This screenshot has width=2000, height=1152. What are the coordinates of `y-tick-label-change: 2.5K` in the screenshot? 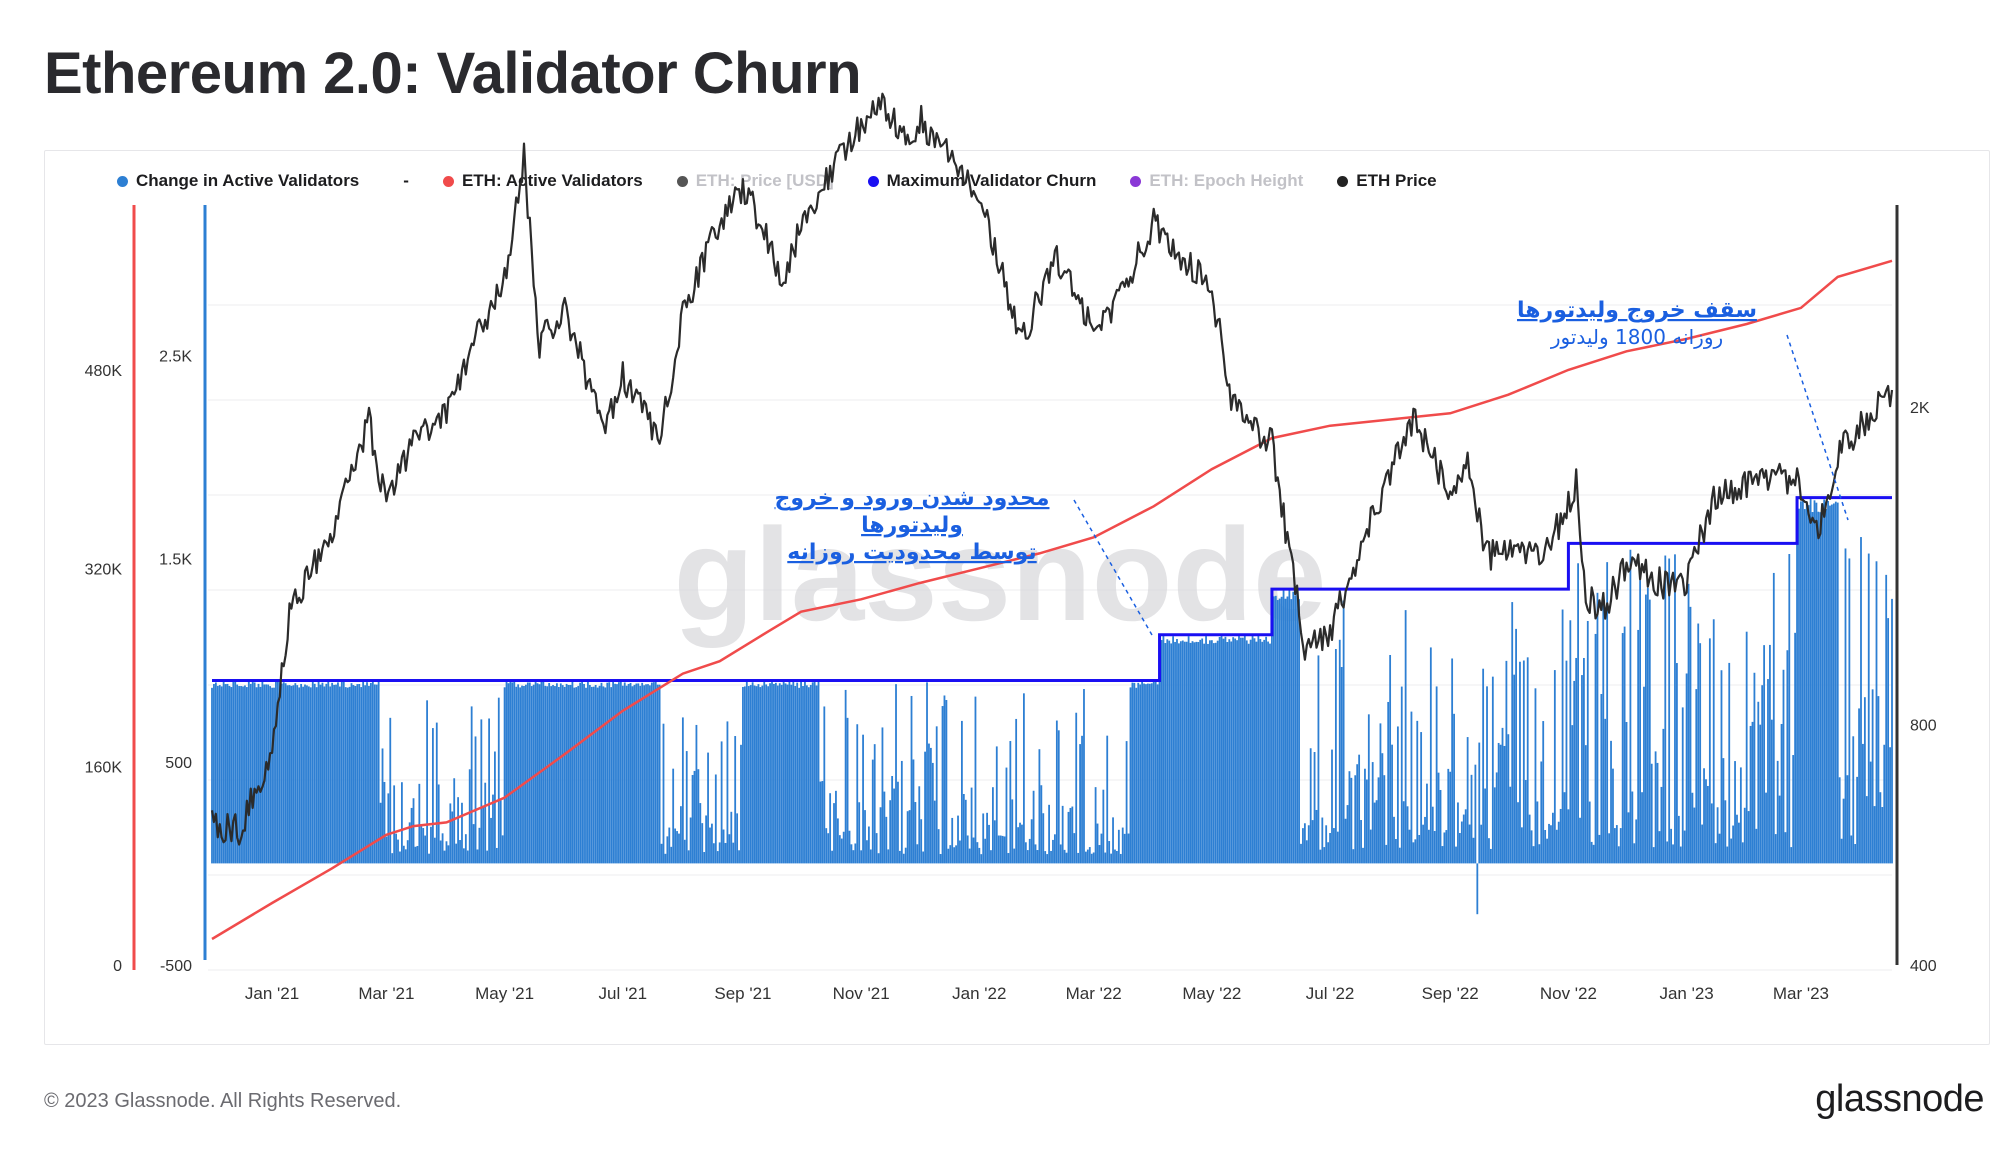 It's located at (175, 356).